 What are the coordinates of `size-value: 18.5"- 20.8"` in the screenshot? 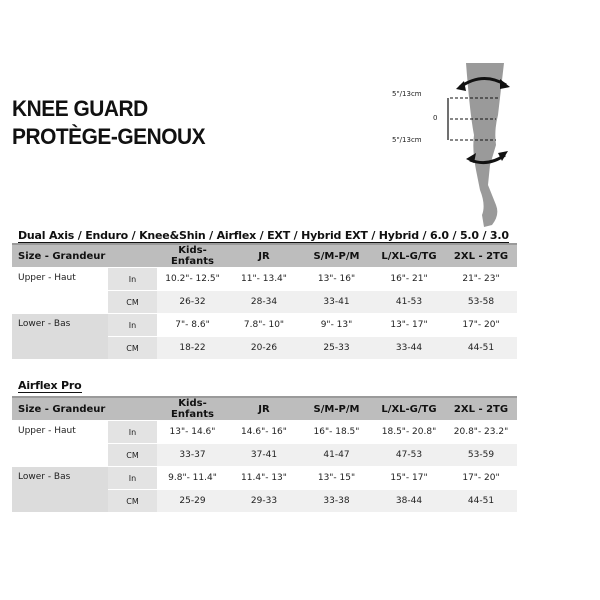 It's located at (409, 432).